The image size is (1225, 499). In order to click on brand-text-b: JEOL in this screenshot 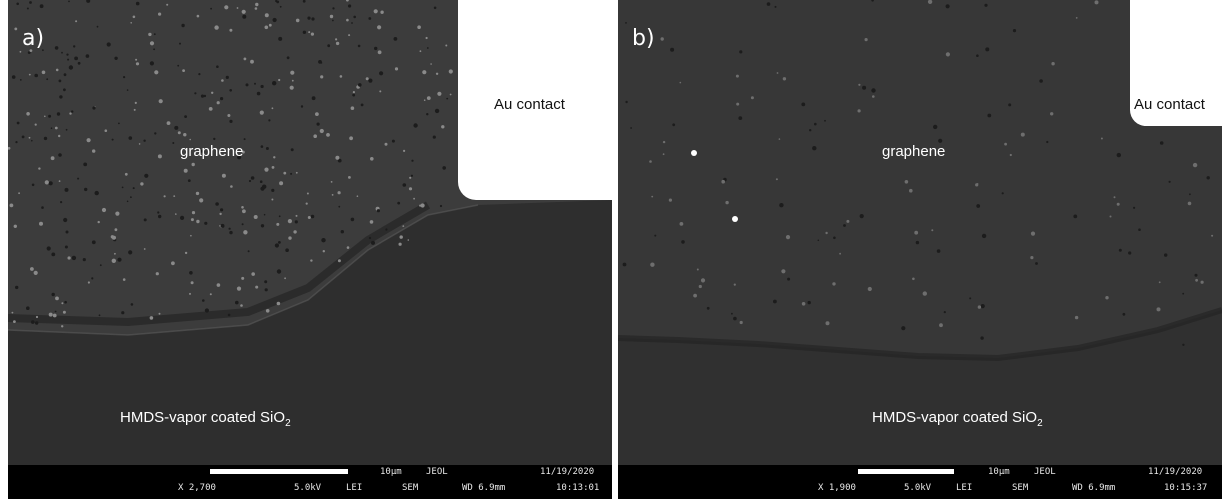, I will do `click(1045, 472)`.